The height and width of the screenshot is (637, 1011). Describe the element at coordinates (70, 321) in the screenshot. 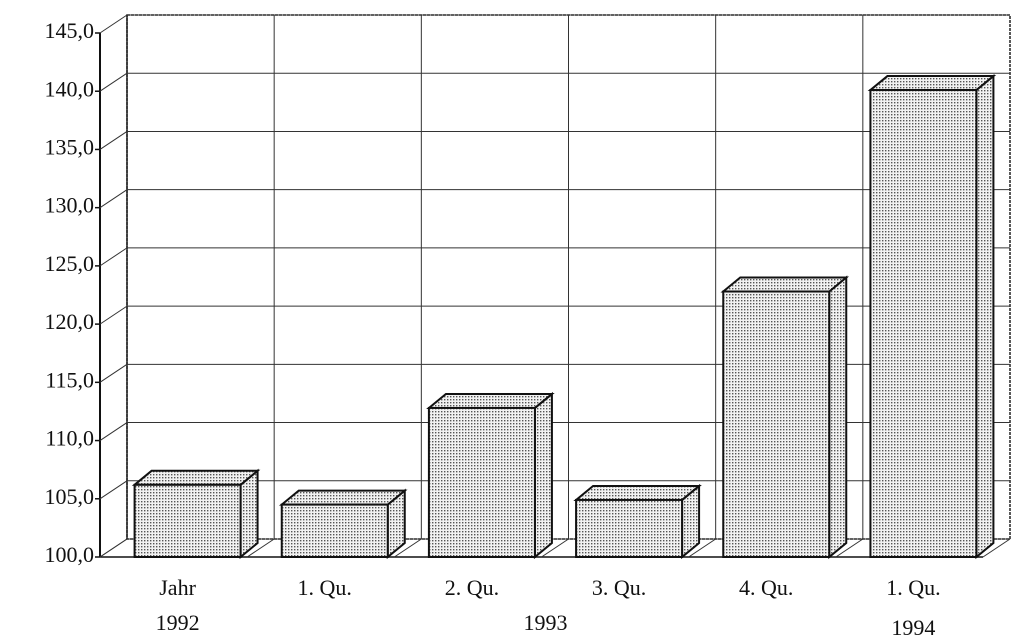

I see `y-tick-label: 120,0` at that location.